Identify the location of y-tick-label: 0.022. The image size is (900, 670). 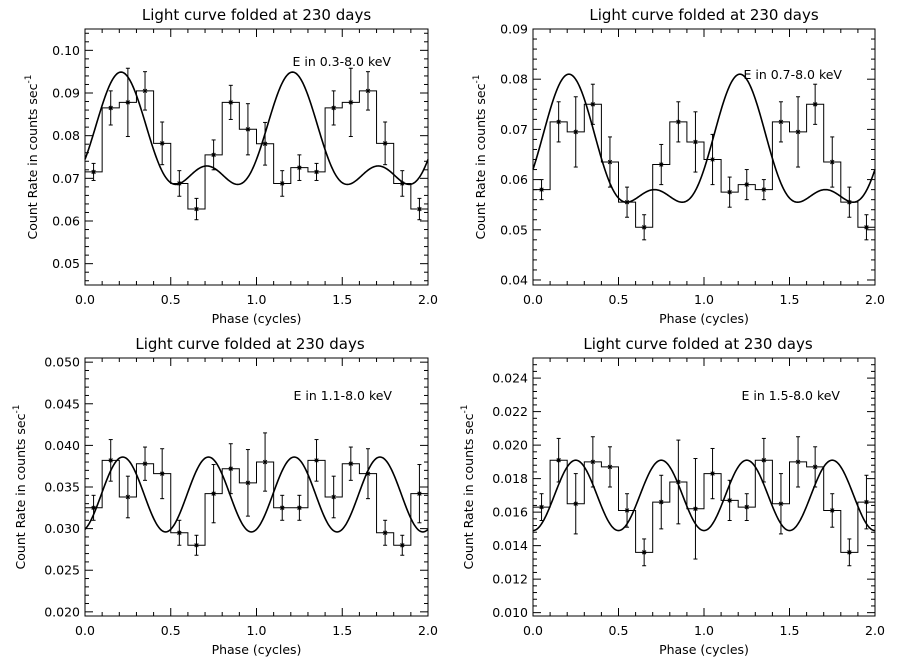
(510, 411).